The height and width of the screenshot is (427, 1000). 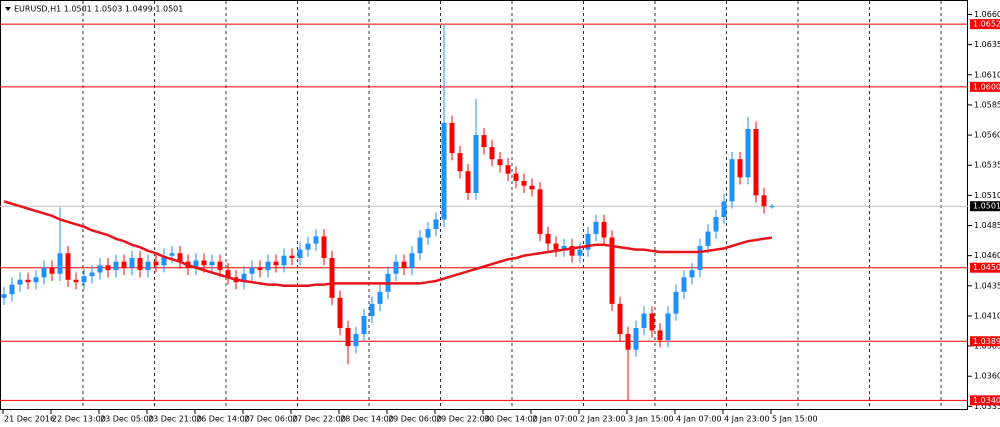 I want to click on y-tick-label: 1.0410, so click(x=987, y=315).